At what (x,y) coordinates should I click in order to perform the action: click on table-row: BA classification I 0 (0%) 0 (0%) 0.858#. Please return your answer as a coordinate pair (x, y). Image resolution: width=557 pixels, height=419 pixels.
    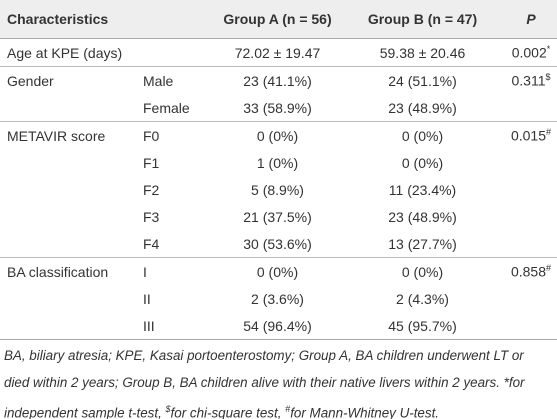
    Looking at the image, I should click on (278, 271).